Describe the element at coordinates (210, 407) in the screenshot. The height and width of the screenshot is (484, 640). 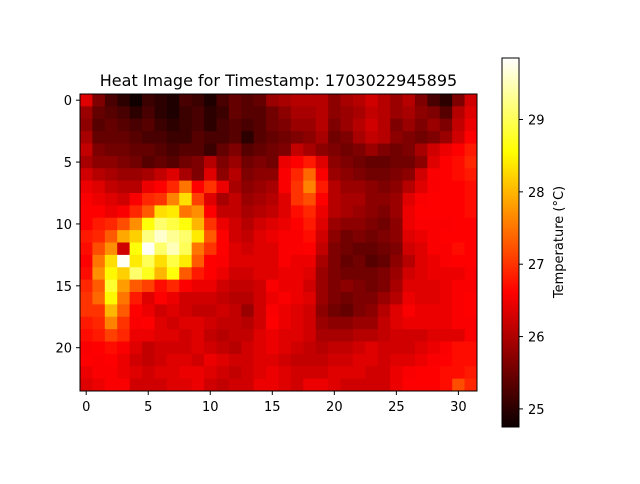
I see `x-tick-label: 10` at that location.